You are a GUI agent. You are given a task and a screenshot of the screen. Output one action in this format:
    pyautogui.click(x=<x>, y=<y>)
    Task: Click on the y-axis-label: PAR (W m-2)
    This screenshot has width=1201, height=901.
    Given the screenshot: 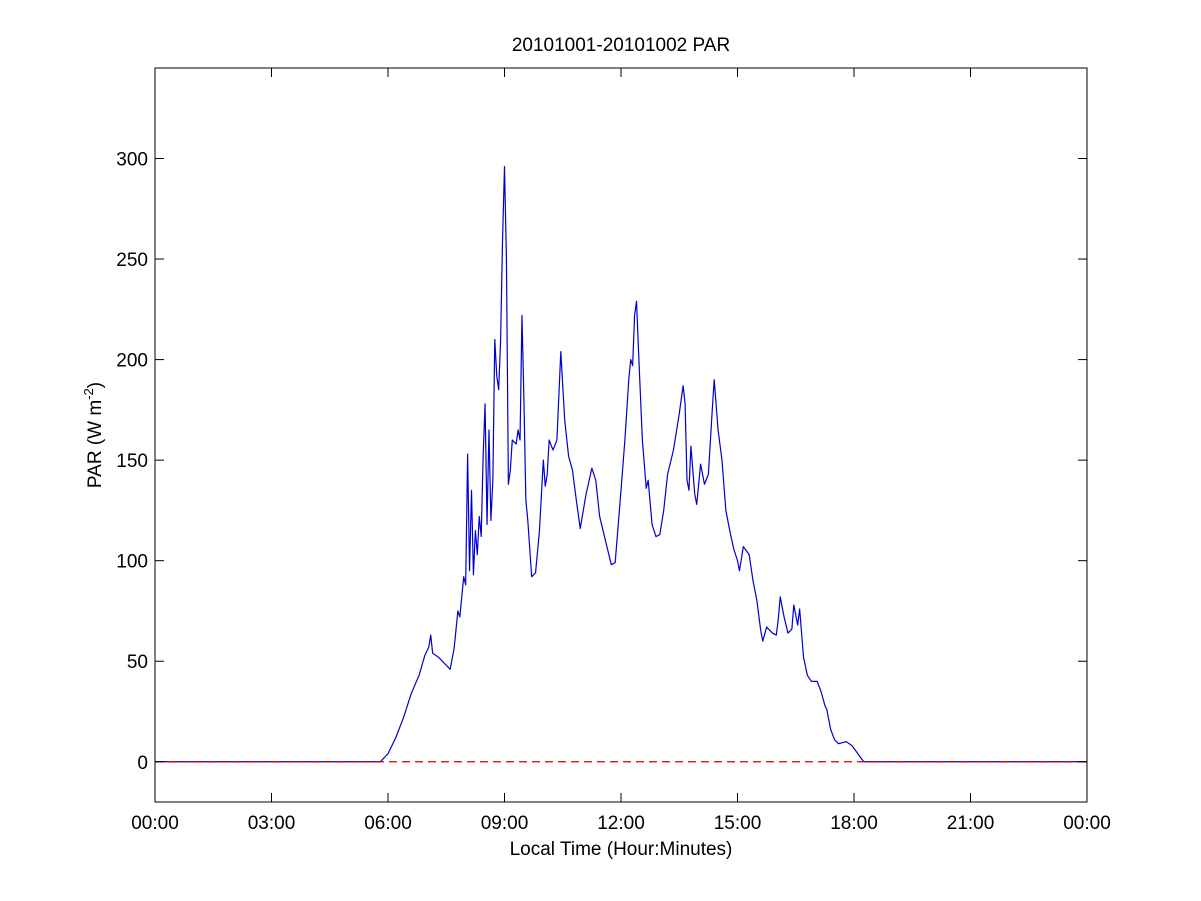 What is the action you would take?
    pyautogui.click(x=93, y=435)
    